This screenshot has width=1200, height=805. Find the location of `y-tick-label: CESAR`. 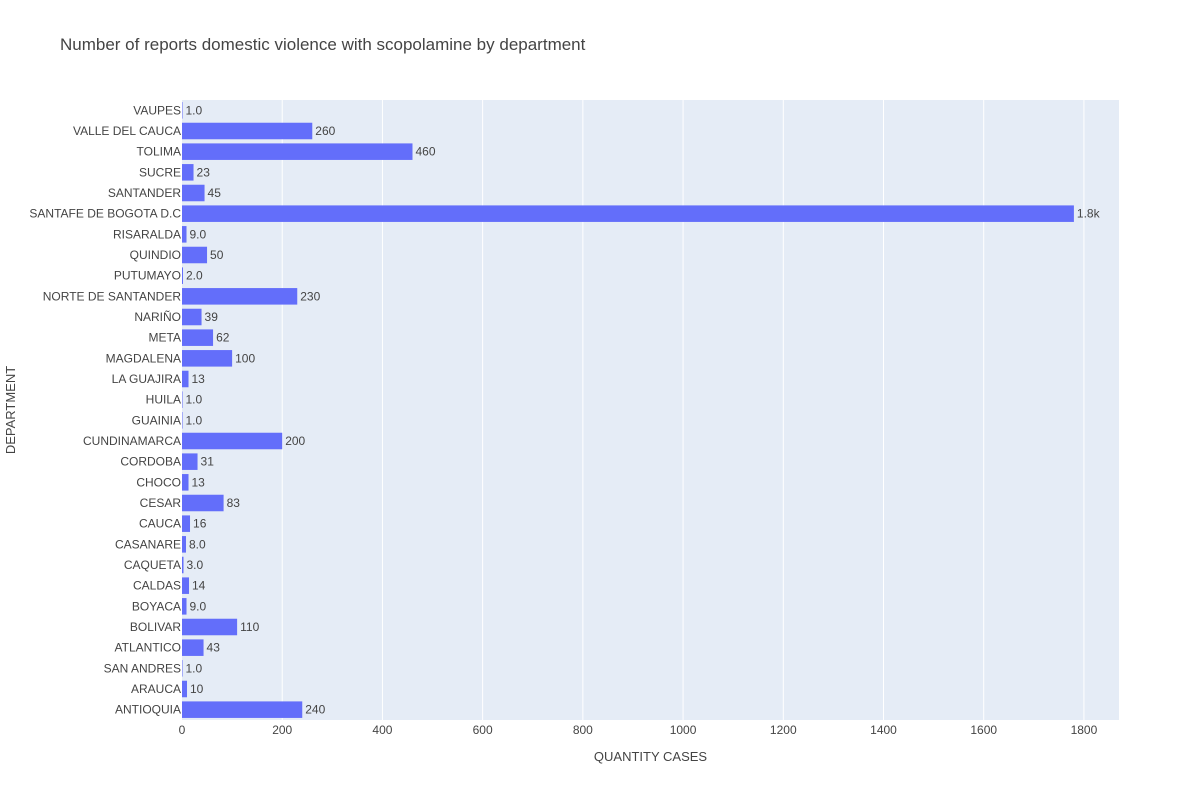

y-tick-label: CESAR is located at coordinates (161, 503).